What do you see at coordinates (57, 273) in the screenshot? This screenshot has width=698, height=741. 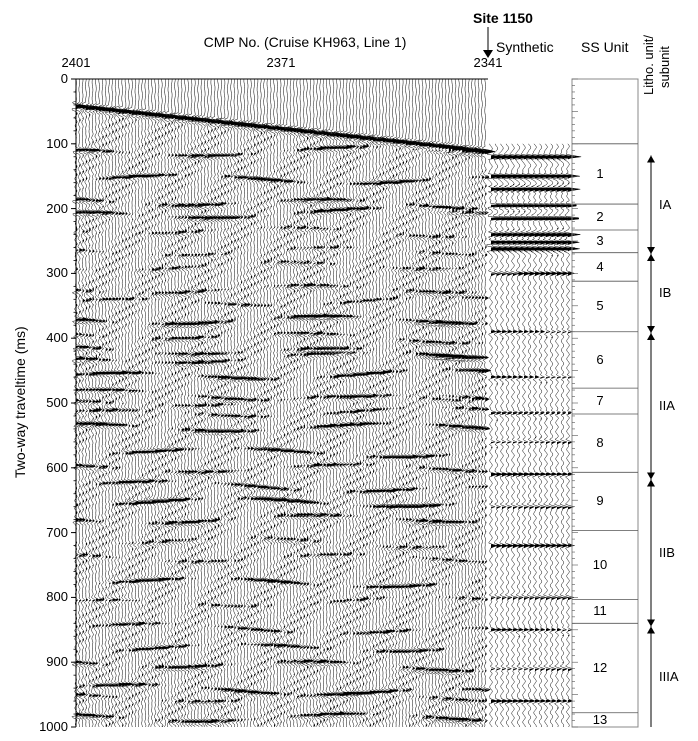 I see `y-tick-label: 300` at bounding box center [57, 273].